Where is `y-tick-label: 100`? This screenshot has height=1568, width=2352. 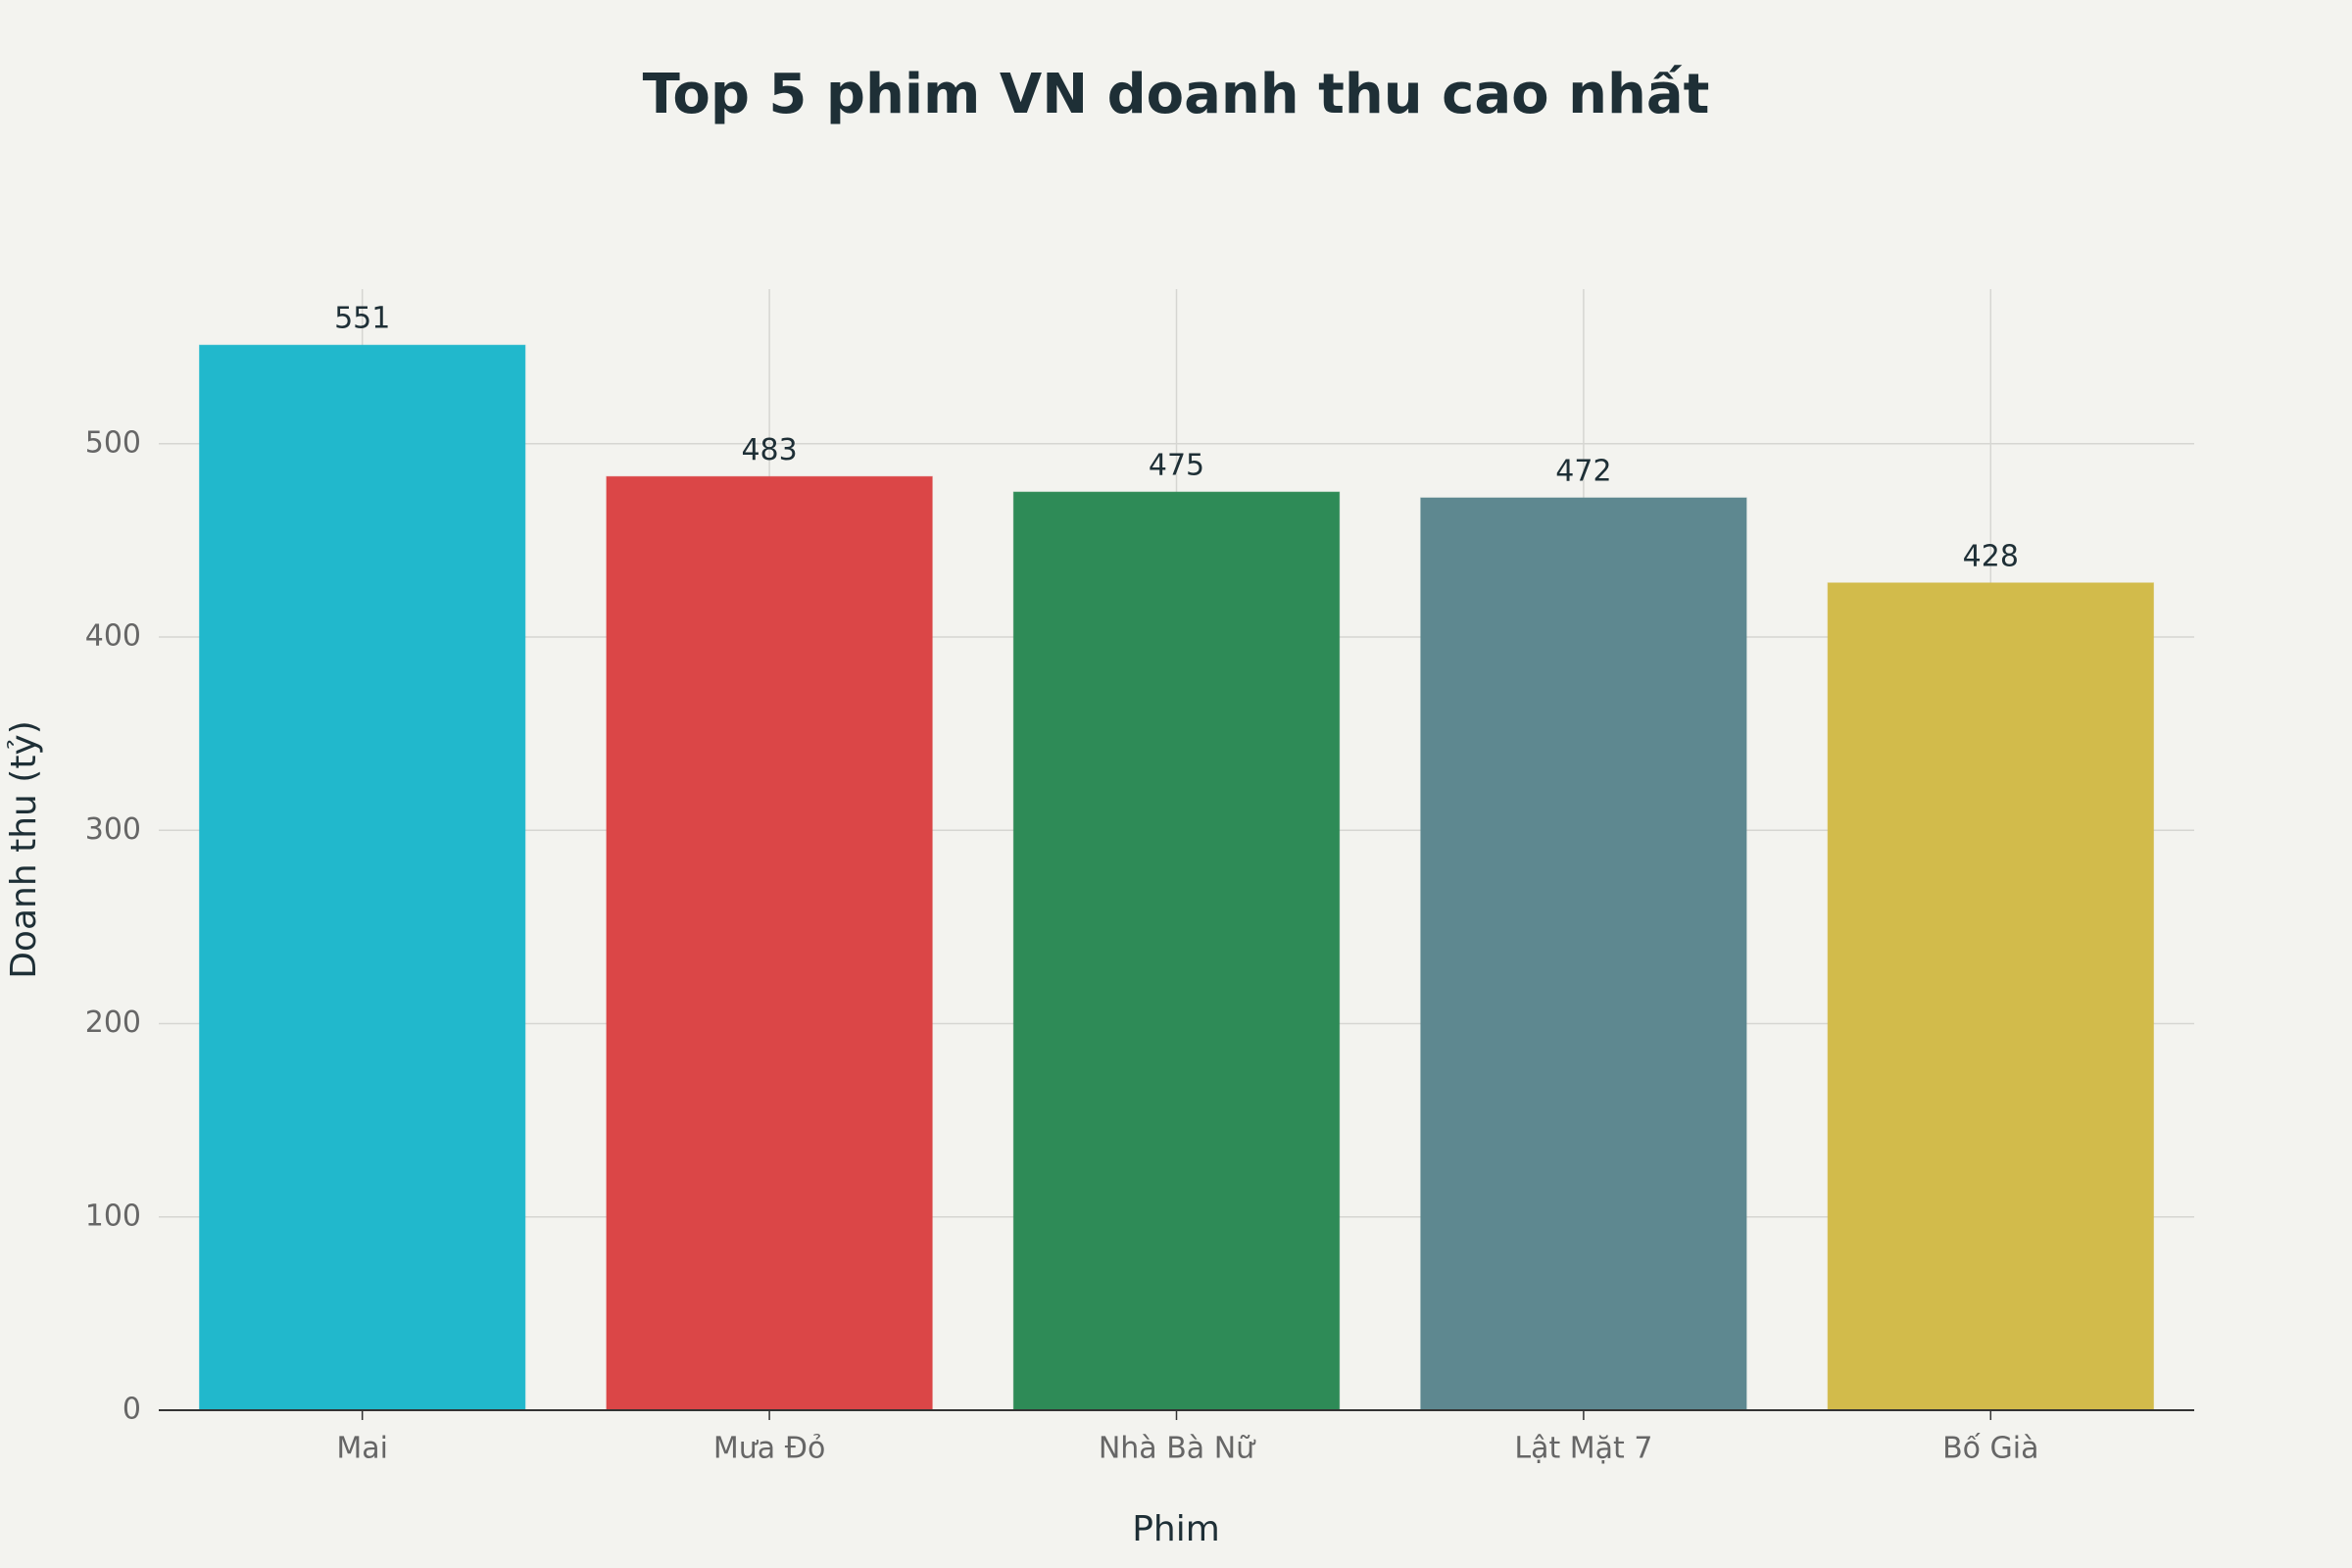
y-tick-label: 100 is located at coordinates (113, 1216).